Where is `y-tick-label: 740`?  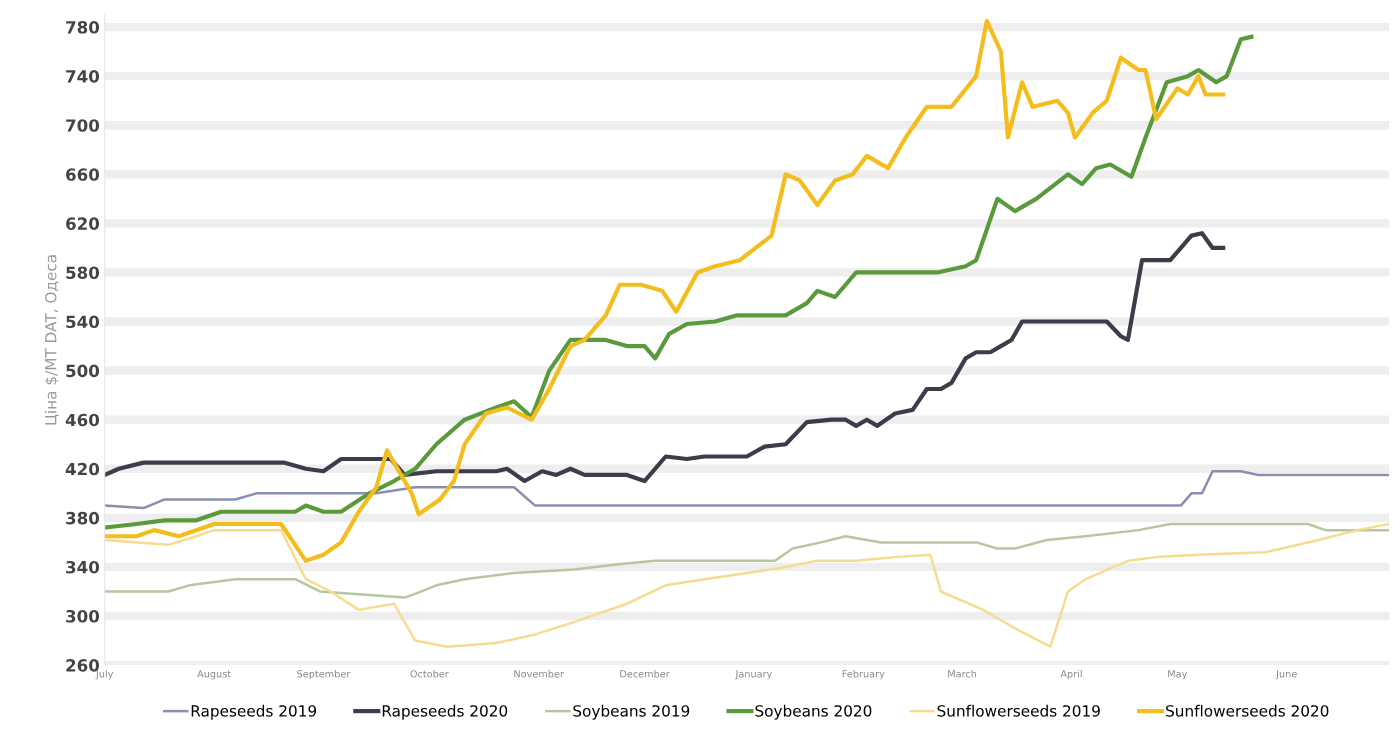 y-tick-label: 740 is located at coordinates (83, 76).